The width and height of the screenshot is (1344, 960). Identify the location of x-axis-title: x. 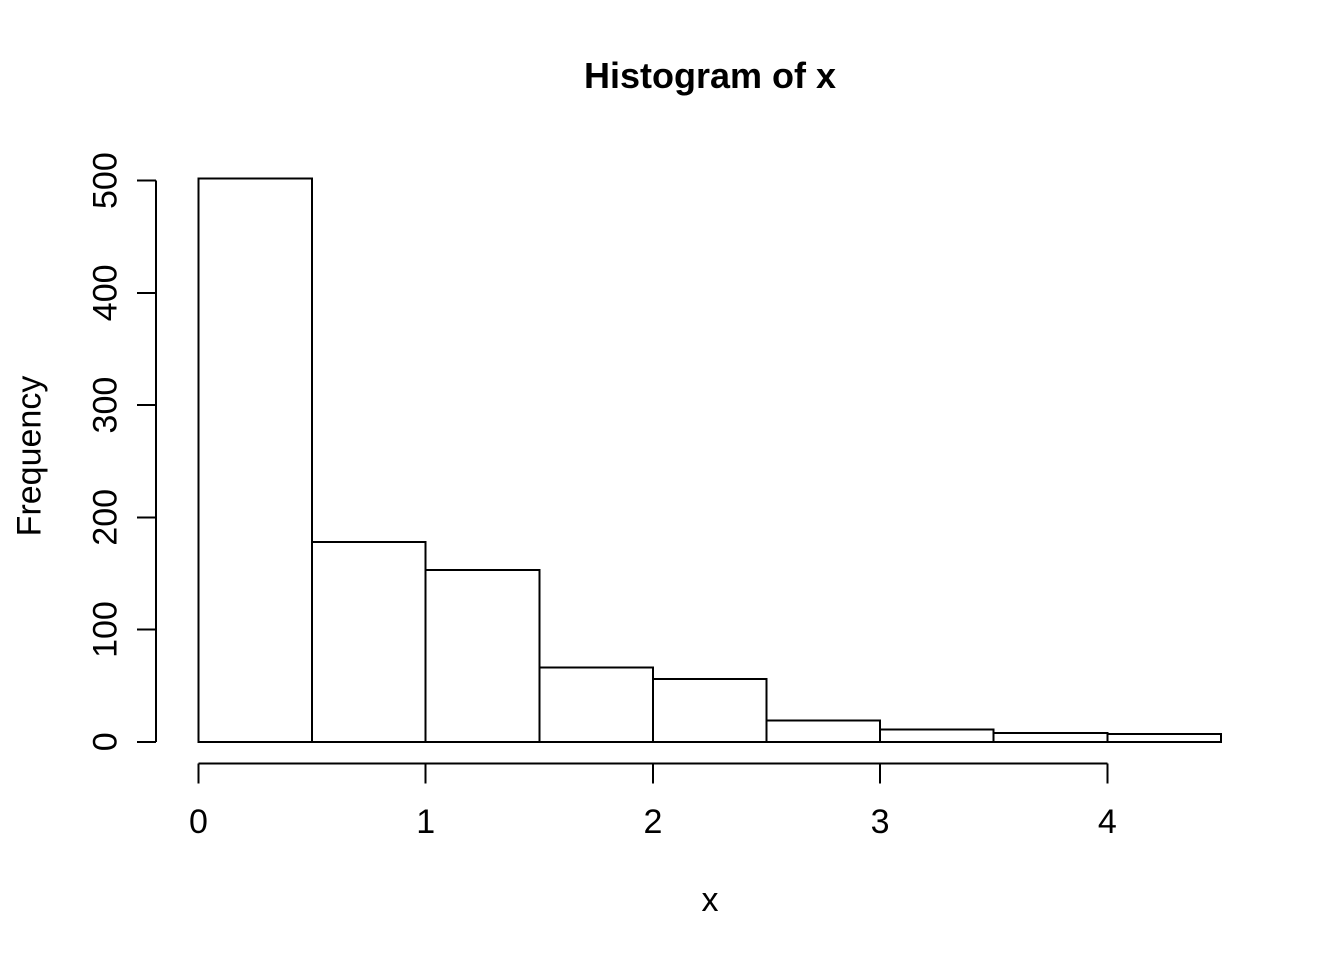
(710, 900).